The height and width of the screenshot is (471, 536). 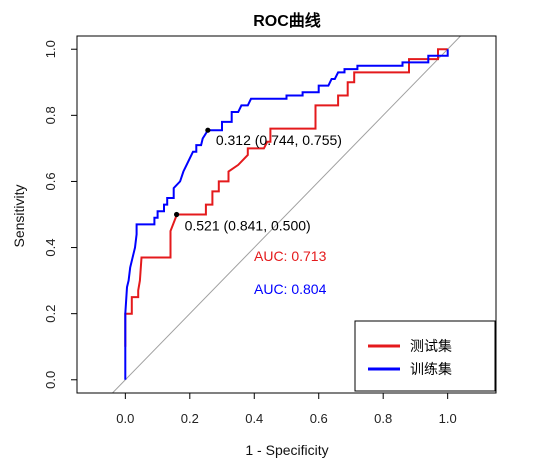 What do you see at coordinates (287, 20) in the screenshot?
I see `chart-title: ROC曲线` at bounding box center [287, 20].